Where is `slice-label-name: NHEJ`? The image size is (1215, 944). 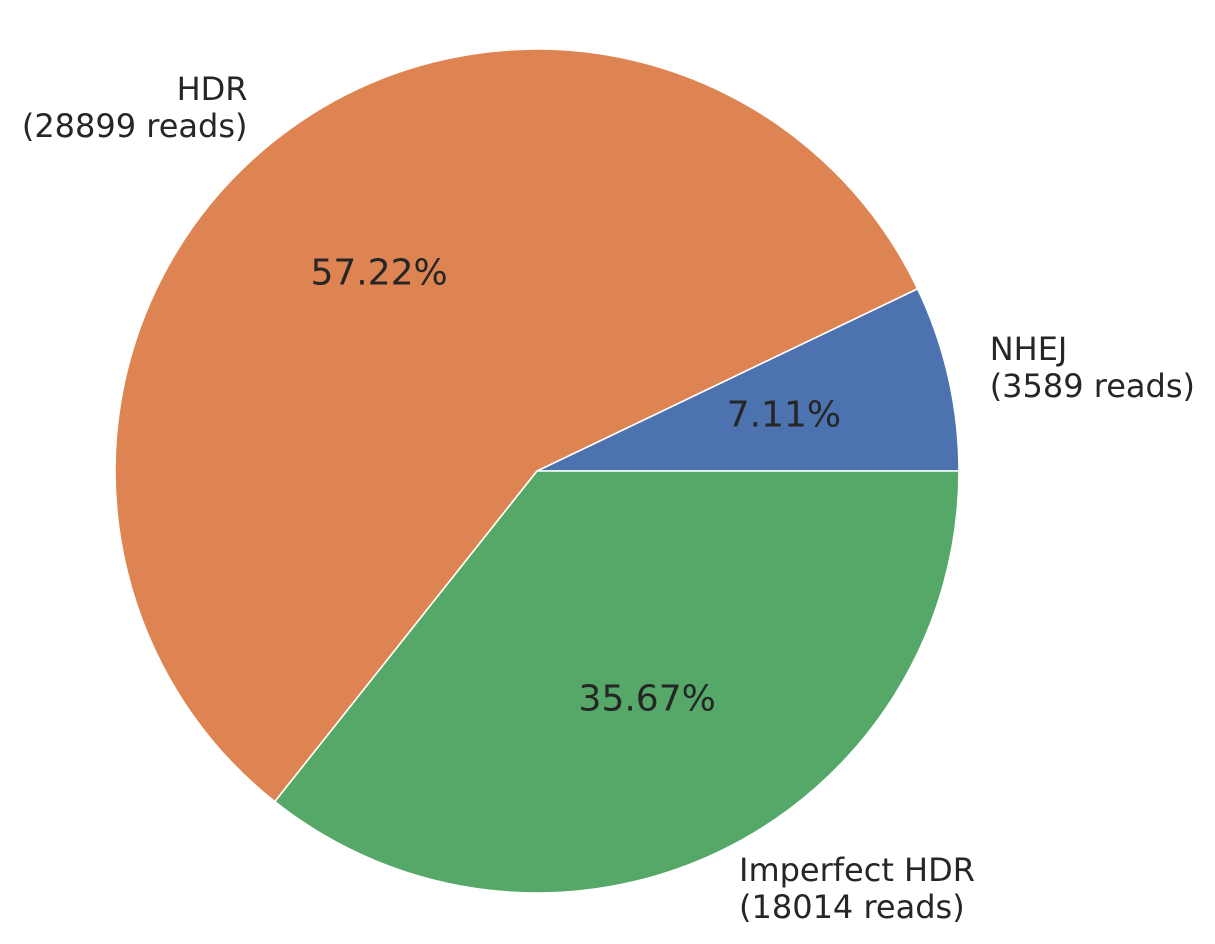 slice-label-name: NHEJ is located at coordinates (1029, 349).